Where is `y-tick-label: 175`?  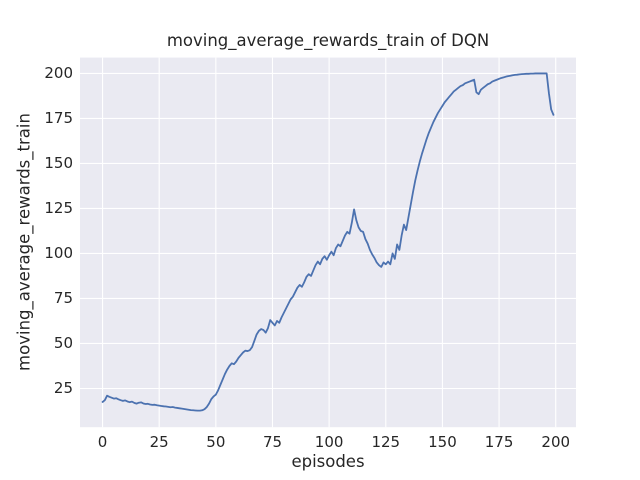
y-tick-label: 175 is located at coordinates (58, 118).